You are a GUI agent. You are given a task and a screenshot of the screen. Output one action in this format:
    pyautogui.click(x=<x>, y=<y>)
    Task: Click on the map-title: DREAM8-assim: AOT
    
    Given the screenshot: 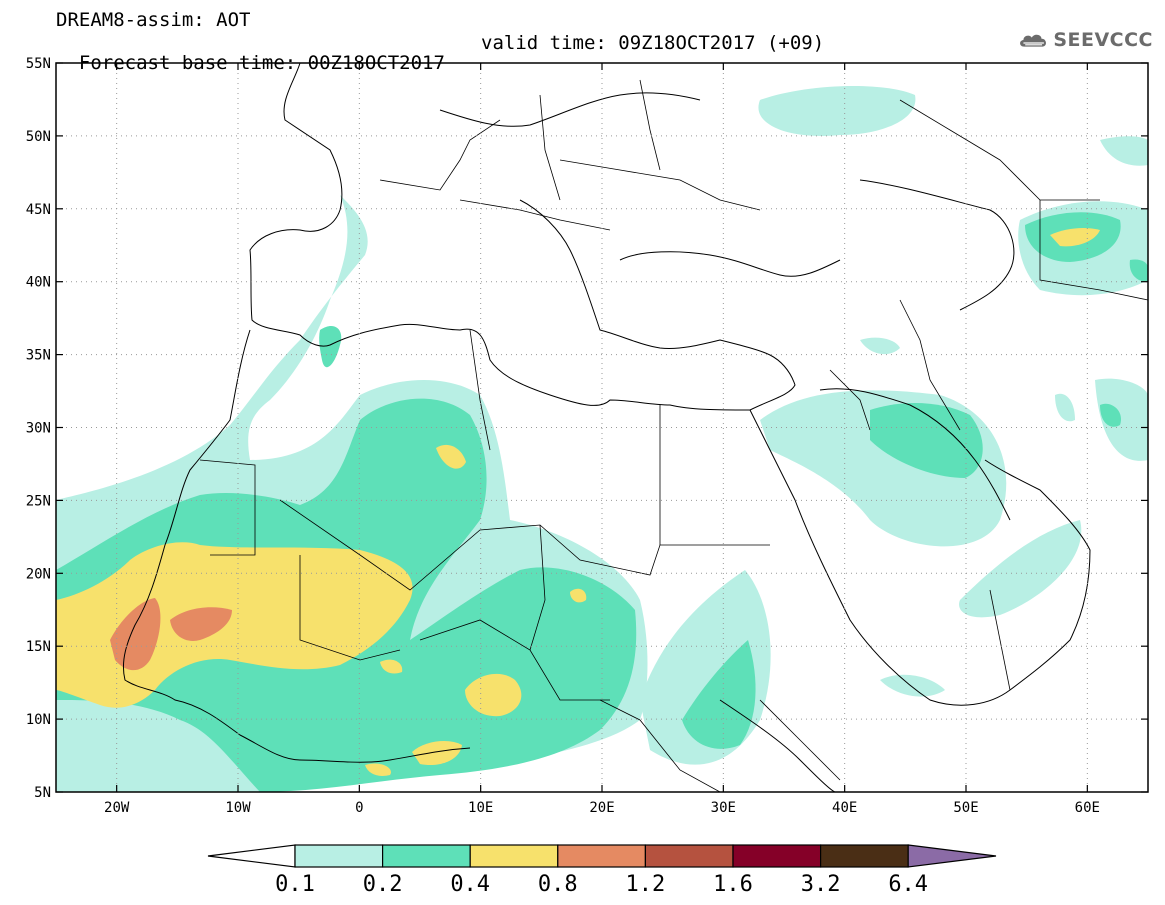 What is the action you would take?
    pyautogui.click(x=153, y=20)
    